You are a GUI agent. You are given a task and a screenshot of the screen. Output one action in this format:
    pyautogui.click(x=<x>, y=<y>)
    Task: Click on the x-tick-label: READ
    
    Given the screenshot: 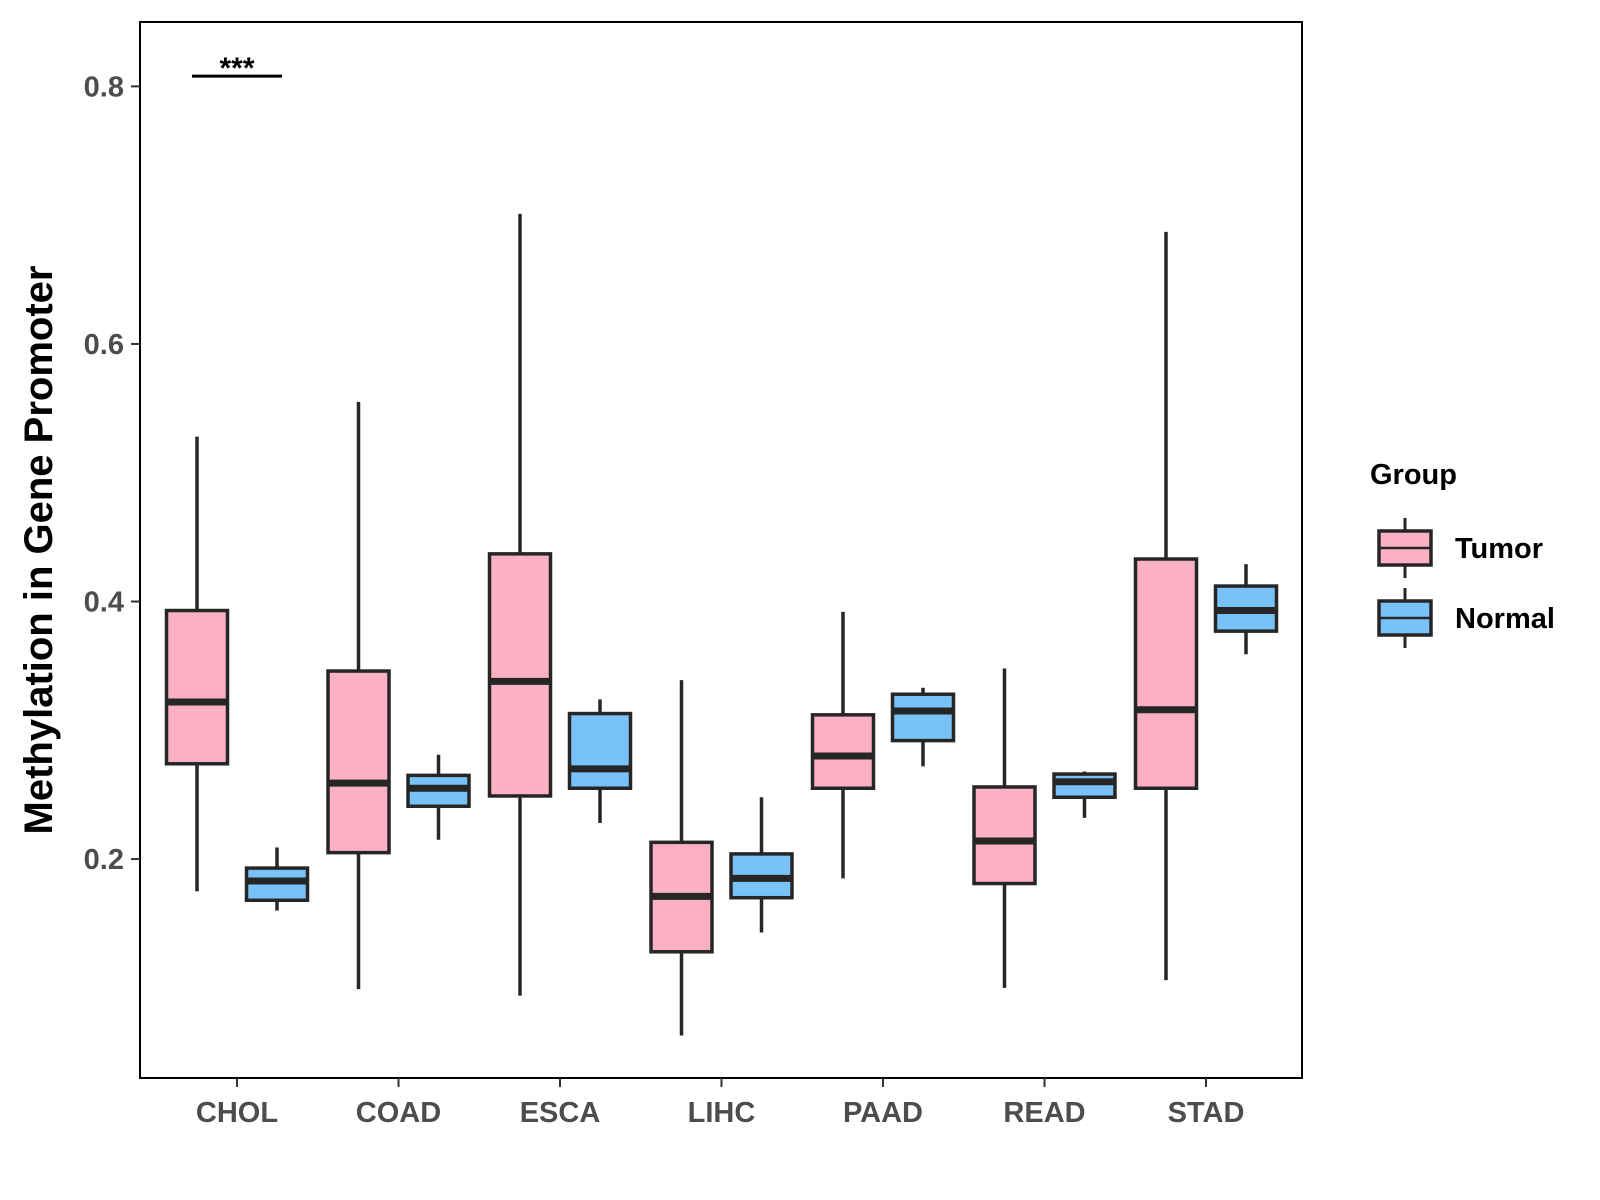 What is the action you would take?
    pyautogui.click(x=1044, y=1113)
    